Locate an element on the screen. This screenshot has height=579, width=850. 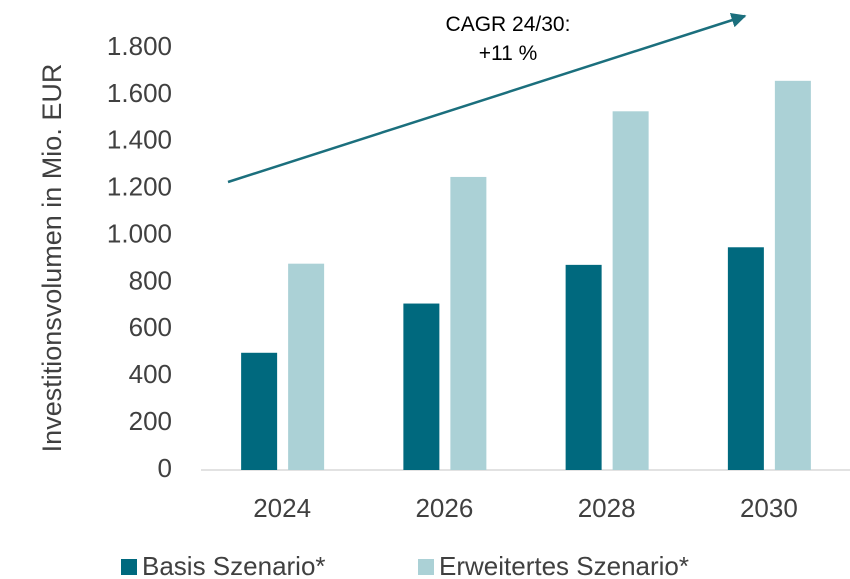
x-tick-label: 2026 is located at coordinates (444, 508).